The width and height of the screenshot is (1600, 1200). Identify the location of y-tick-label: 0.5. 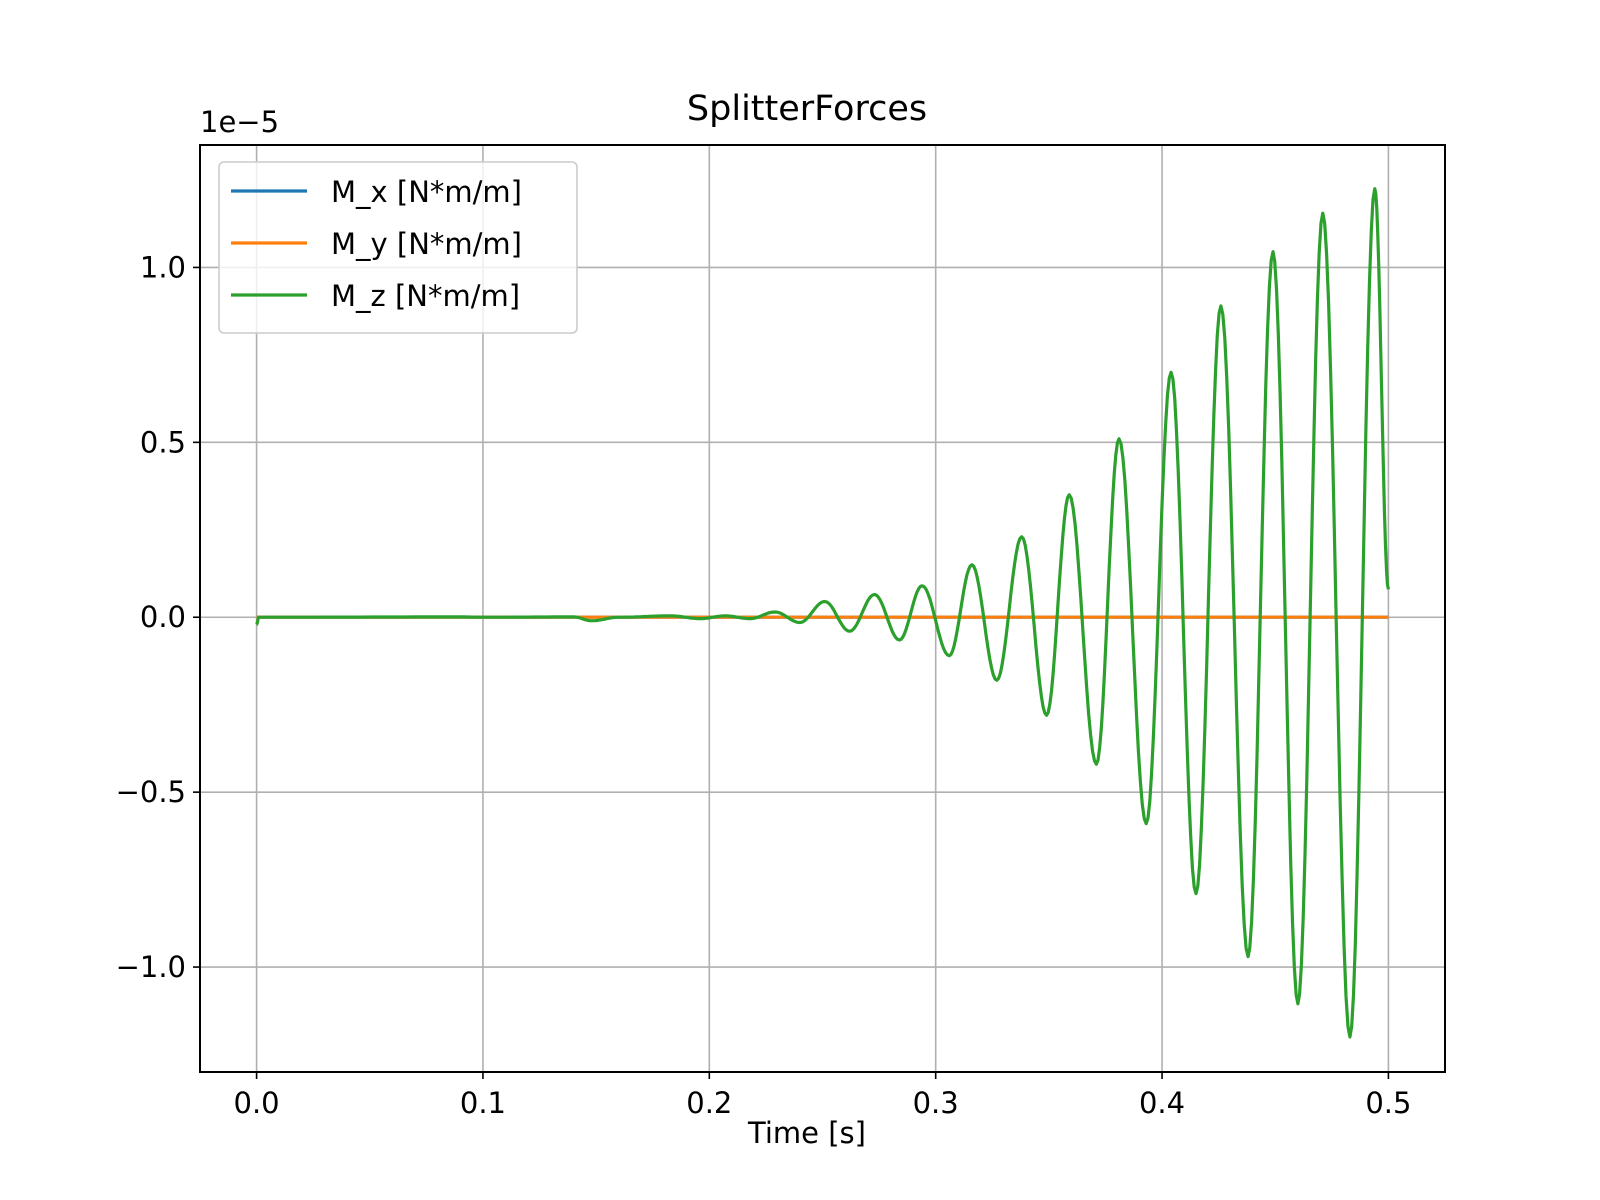
(163, 442).